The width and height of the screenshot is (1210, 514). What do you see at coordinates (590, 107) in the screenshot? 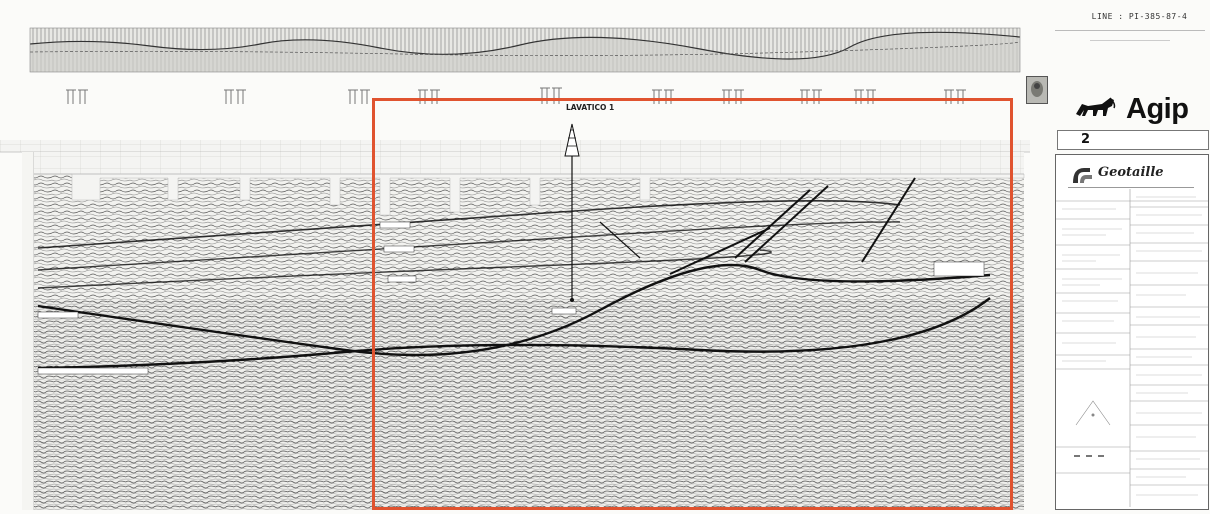
I see `well-label: LAVATICO 1` at bounding box center [590, 107].